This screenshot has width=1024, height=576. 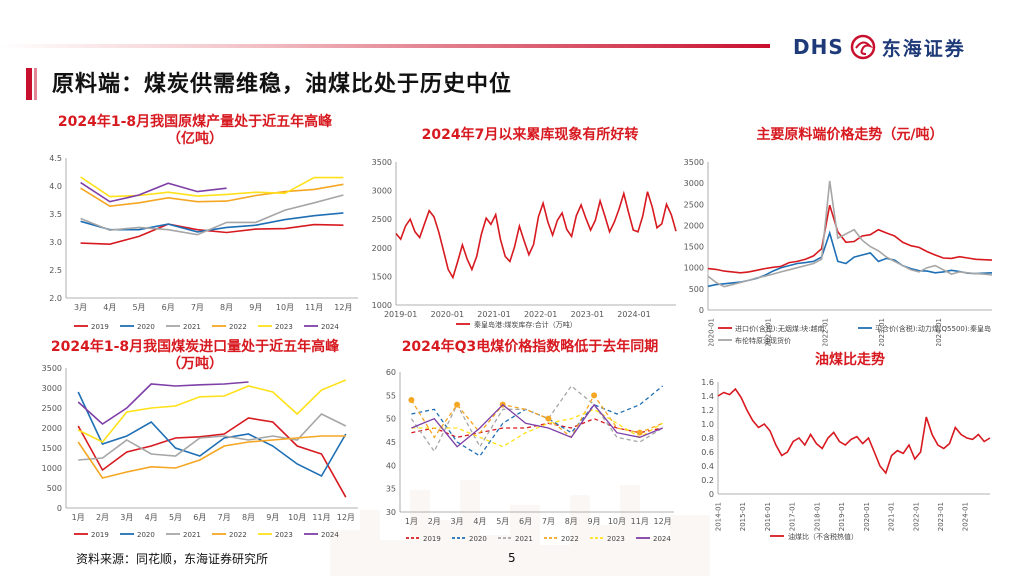 What do you see at coordinates (391, 465) in the screenshot?
I see `y-tick-label: 40` at bounding box center [391, 465].